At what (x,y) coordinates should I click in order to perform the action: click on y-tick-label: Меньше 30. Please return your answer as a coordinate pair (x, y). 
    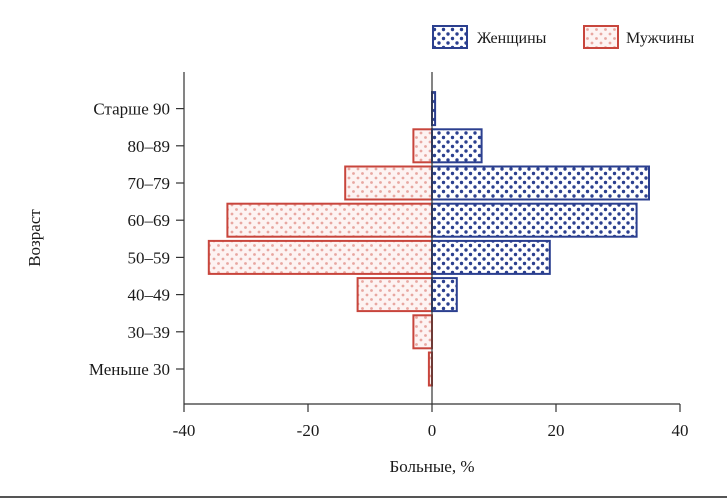
    Looking at the image, I should click on (129, 369).